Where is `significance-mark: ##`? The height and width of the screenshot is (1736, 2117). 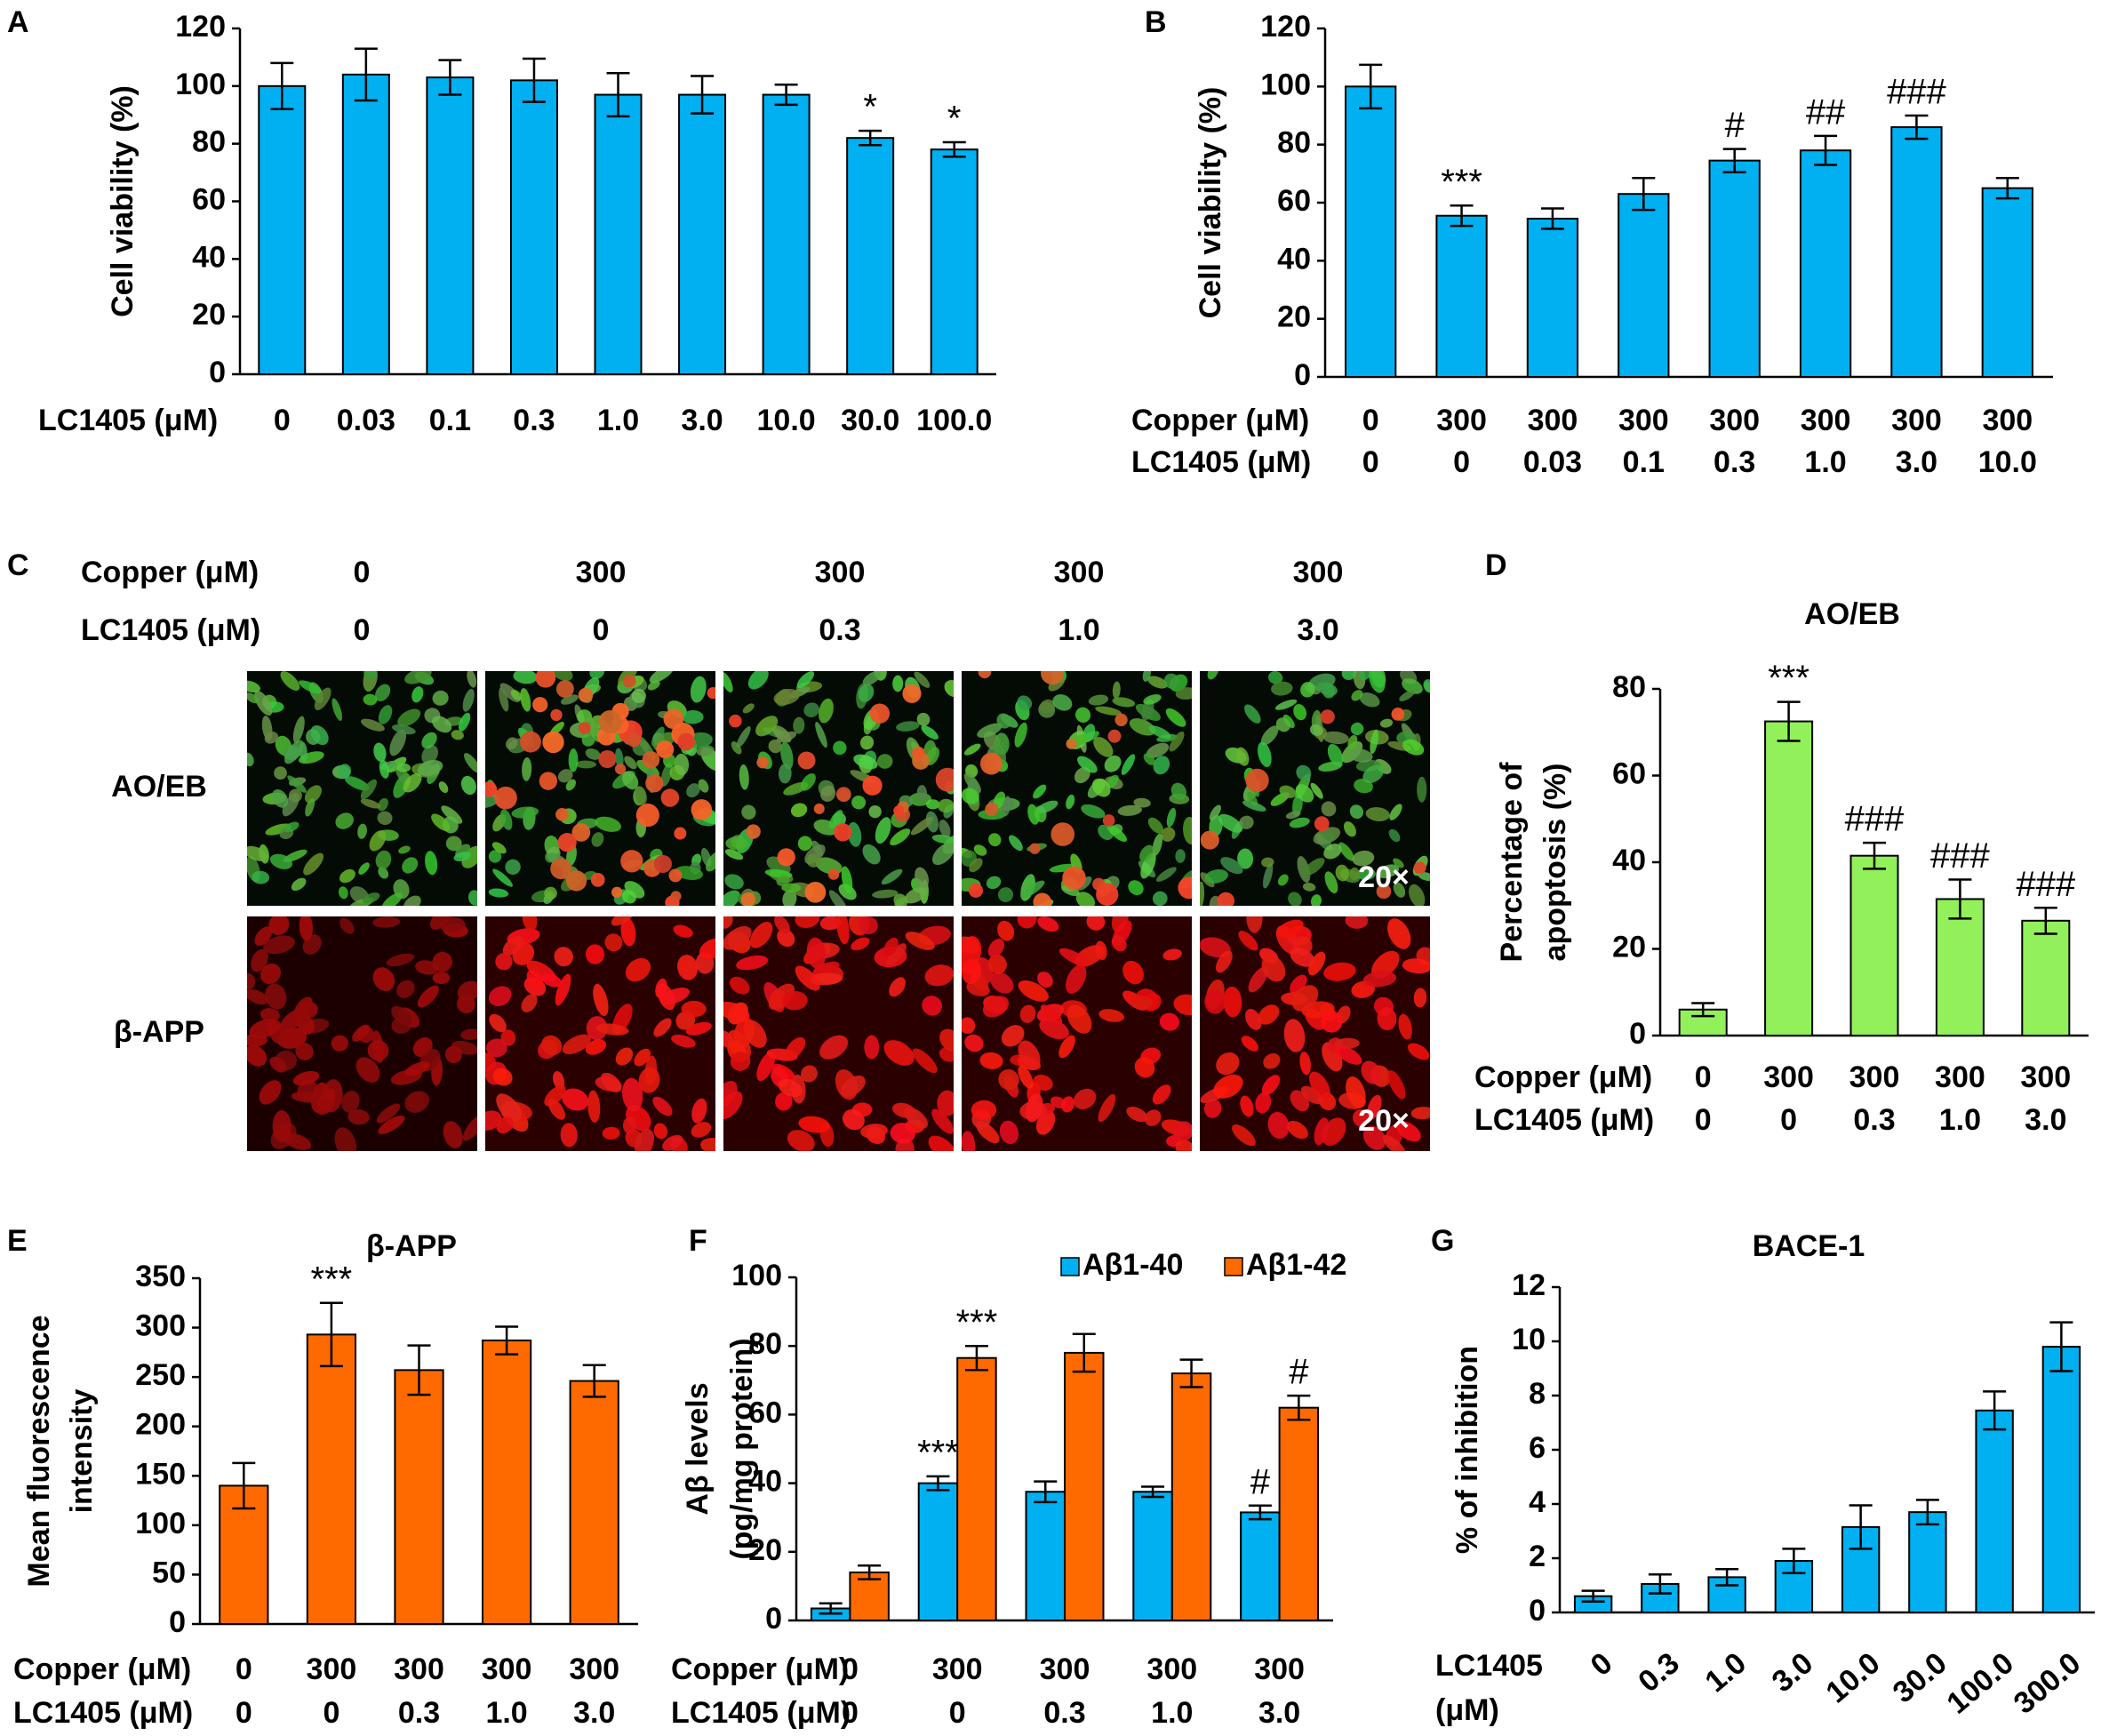 significance-mark: ## is located at coordinates (1826, 112).